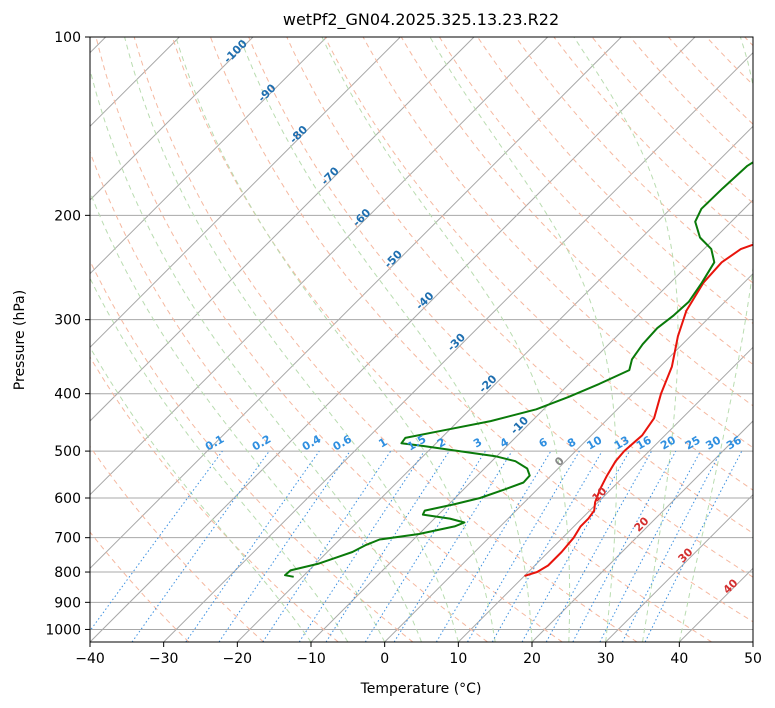  What do you see at coordinates (238, 659) in the screenshot?
I see `x-tick-label: −20` at bounding box center [238, 659].